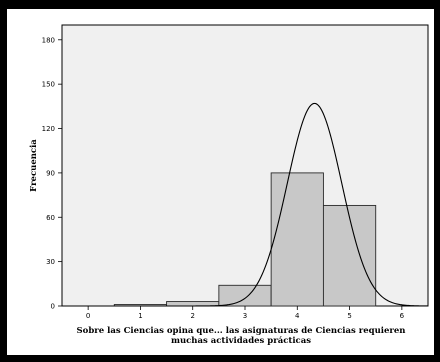  What do you see at coordinates (50, 218) in the screenshot?
I see `y-tick-label-60: 60` at bounding box center [50, 218].